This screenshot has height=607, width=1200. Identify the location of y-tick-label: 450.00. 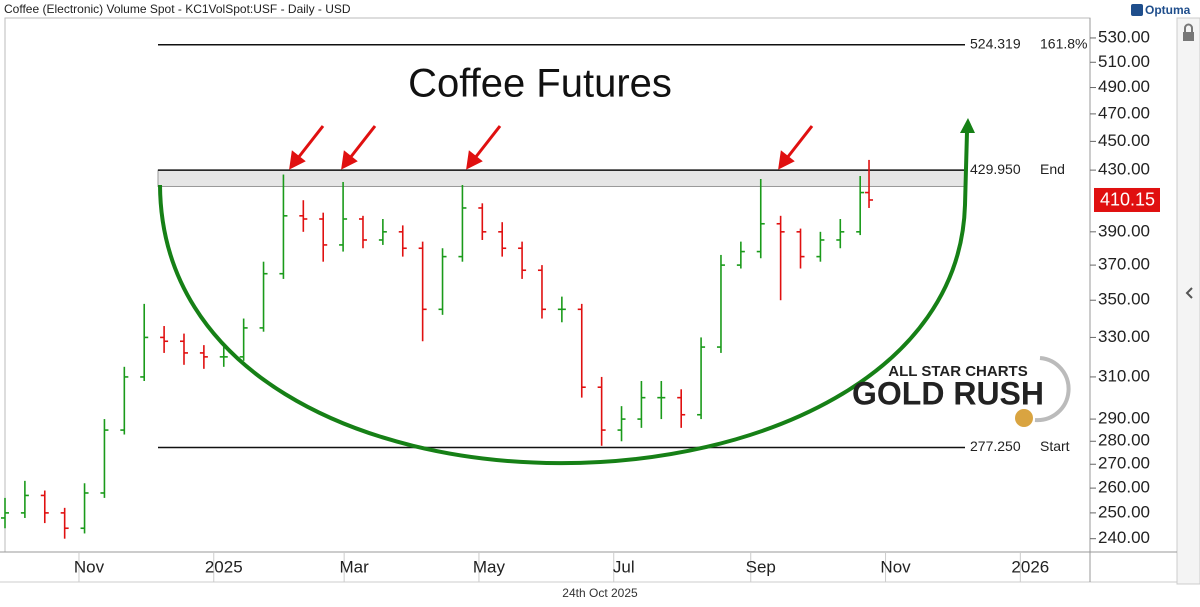
(1124, 140).